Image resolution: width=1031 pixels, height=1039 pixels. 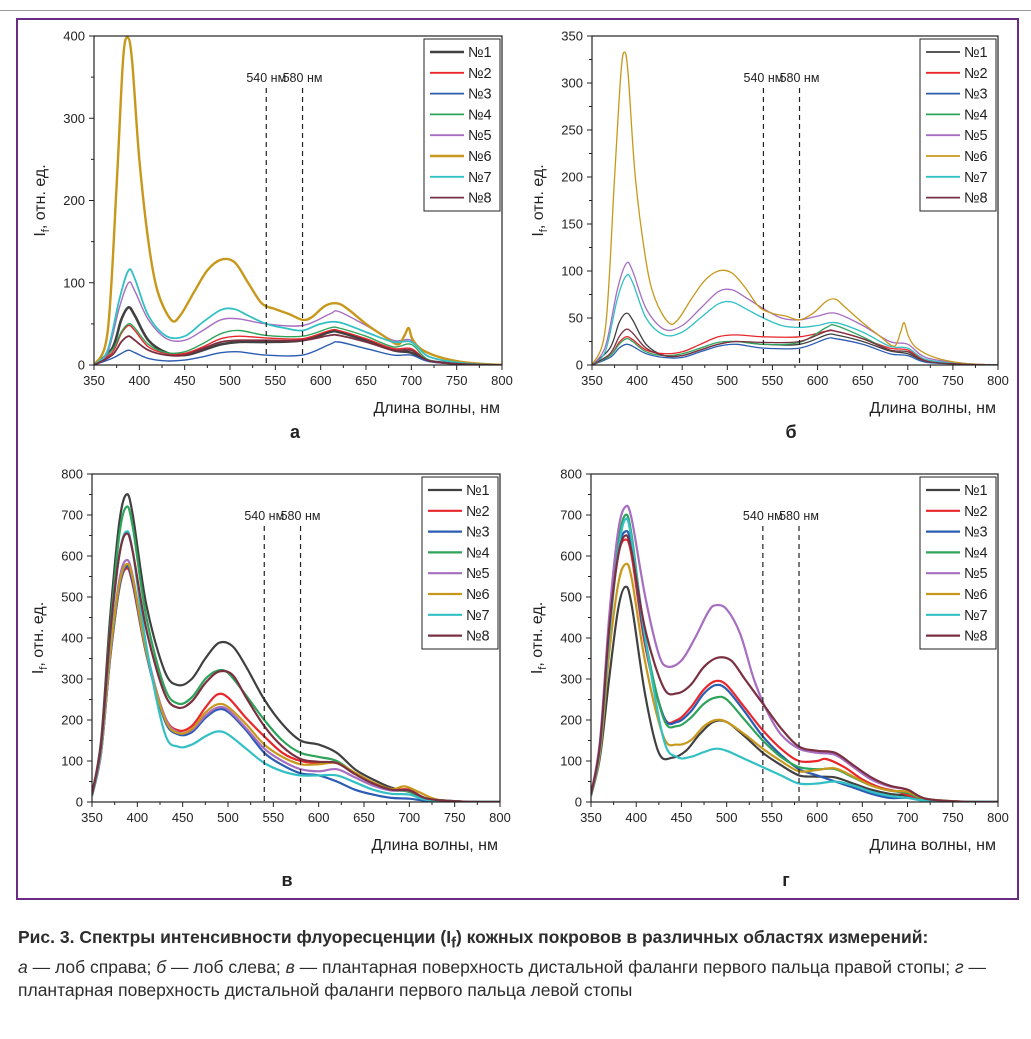 What do you see at coordinates (682, 380) in the screenshot?
I see `x-tick-label: 450` at bounding box center [682, 380].